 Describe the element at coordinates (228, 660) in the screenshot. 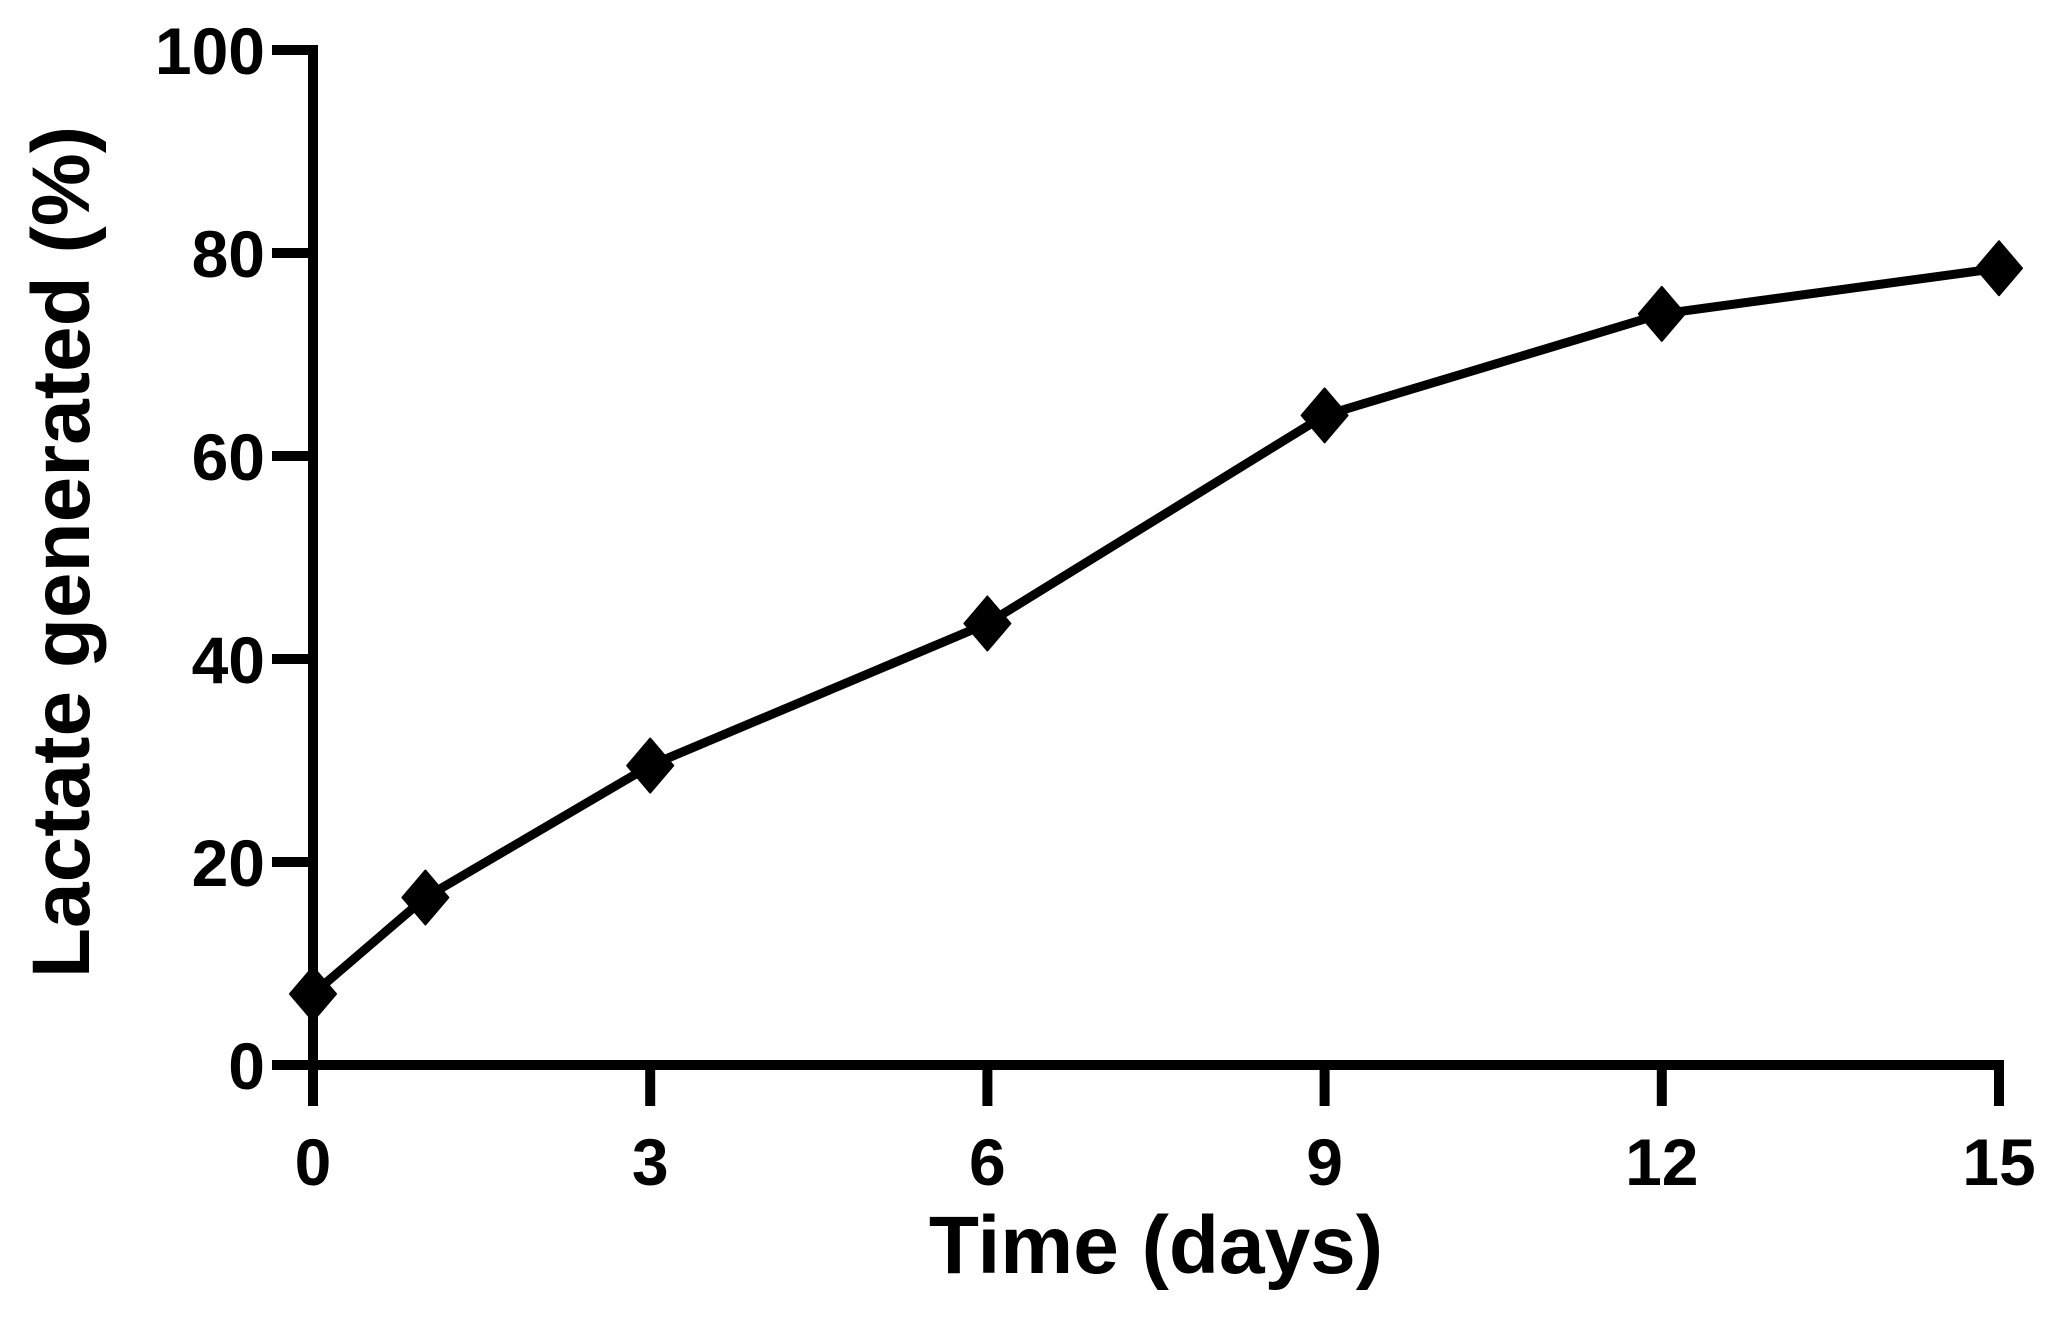

I see `y-tick-label: 40` at that location.